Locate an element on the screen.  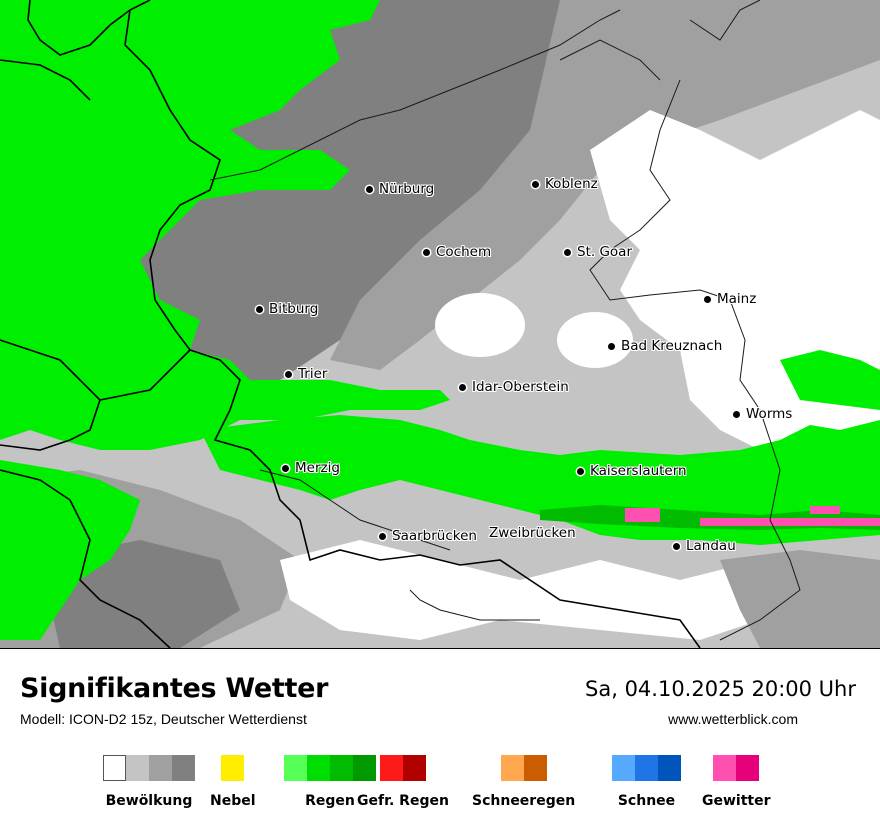
city-label: Worms is located at coordinates (769, 414).